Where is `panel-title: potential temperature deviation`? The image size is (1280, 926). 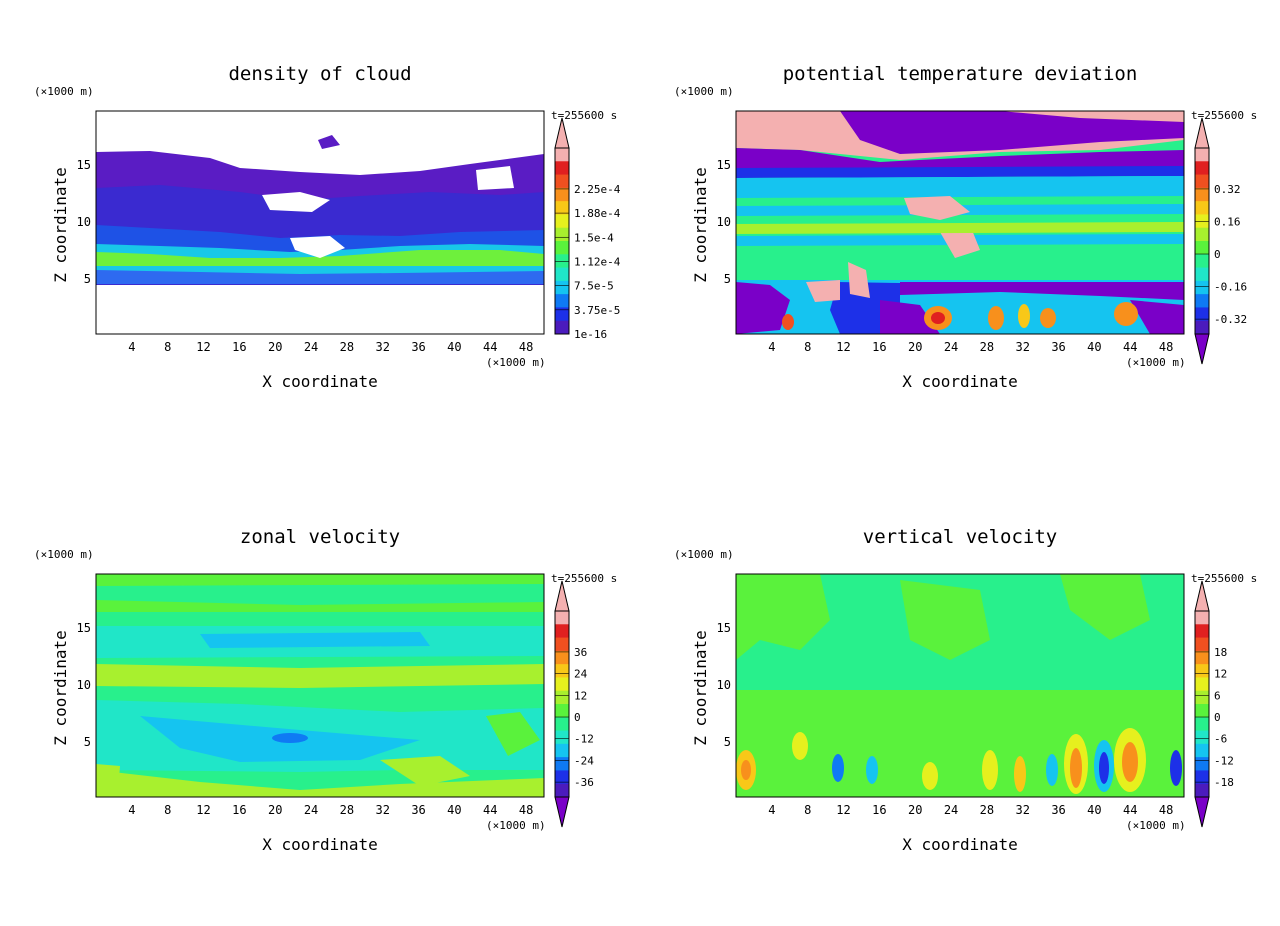 panel-title: potential temperature deviation is located at coordinates (960, 74).